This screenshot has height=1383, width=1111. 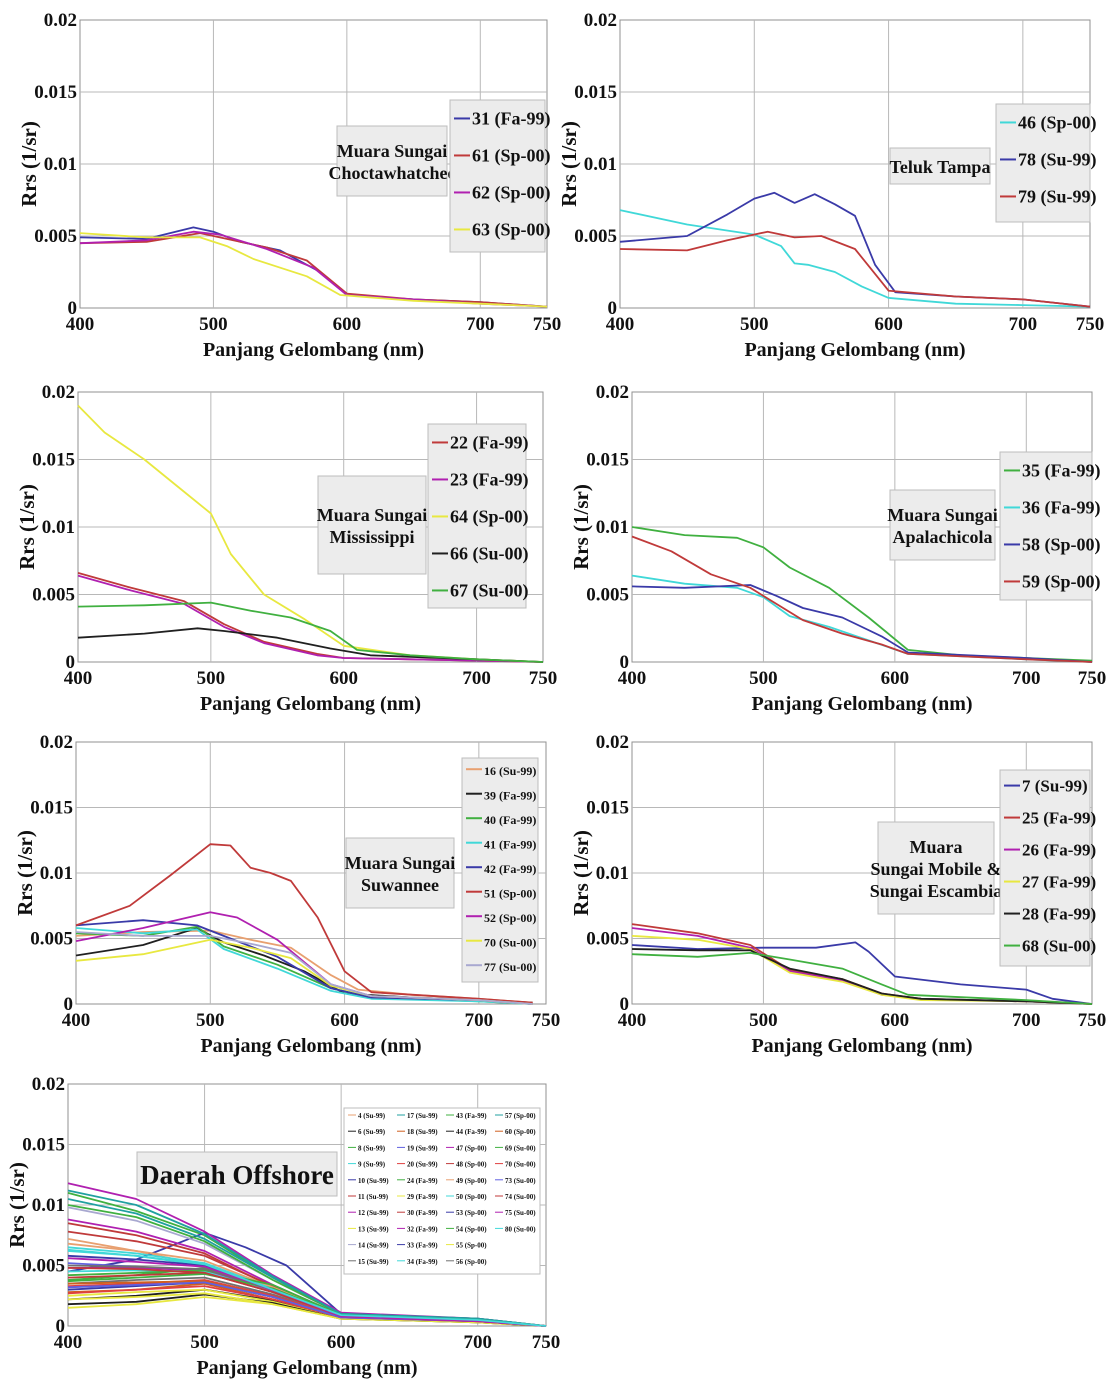 I want to click on annotation-text: Daerah Offshore, so click(x=237, y=1175).